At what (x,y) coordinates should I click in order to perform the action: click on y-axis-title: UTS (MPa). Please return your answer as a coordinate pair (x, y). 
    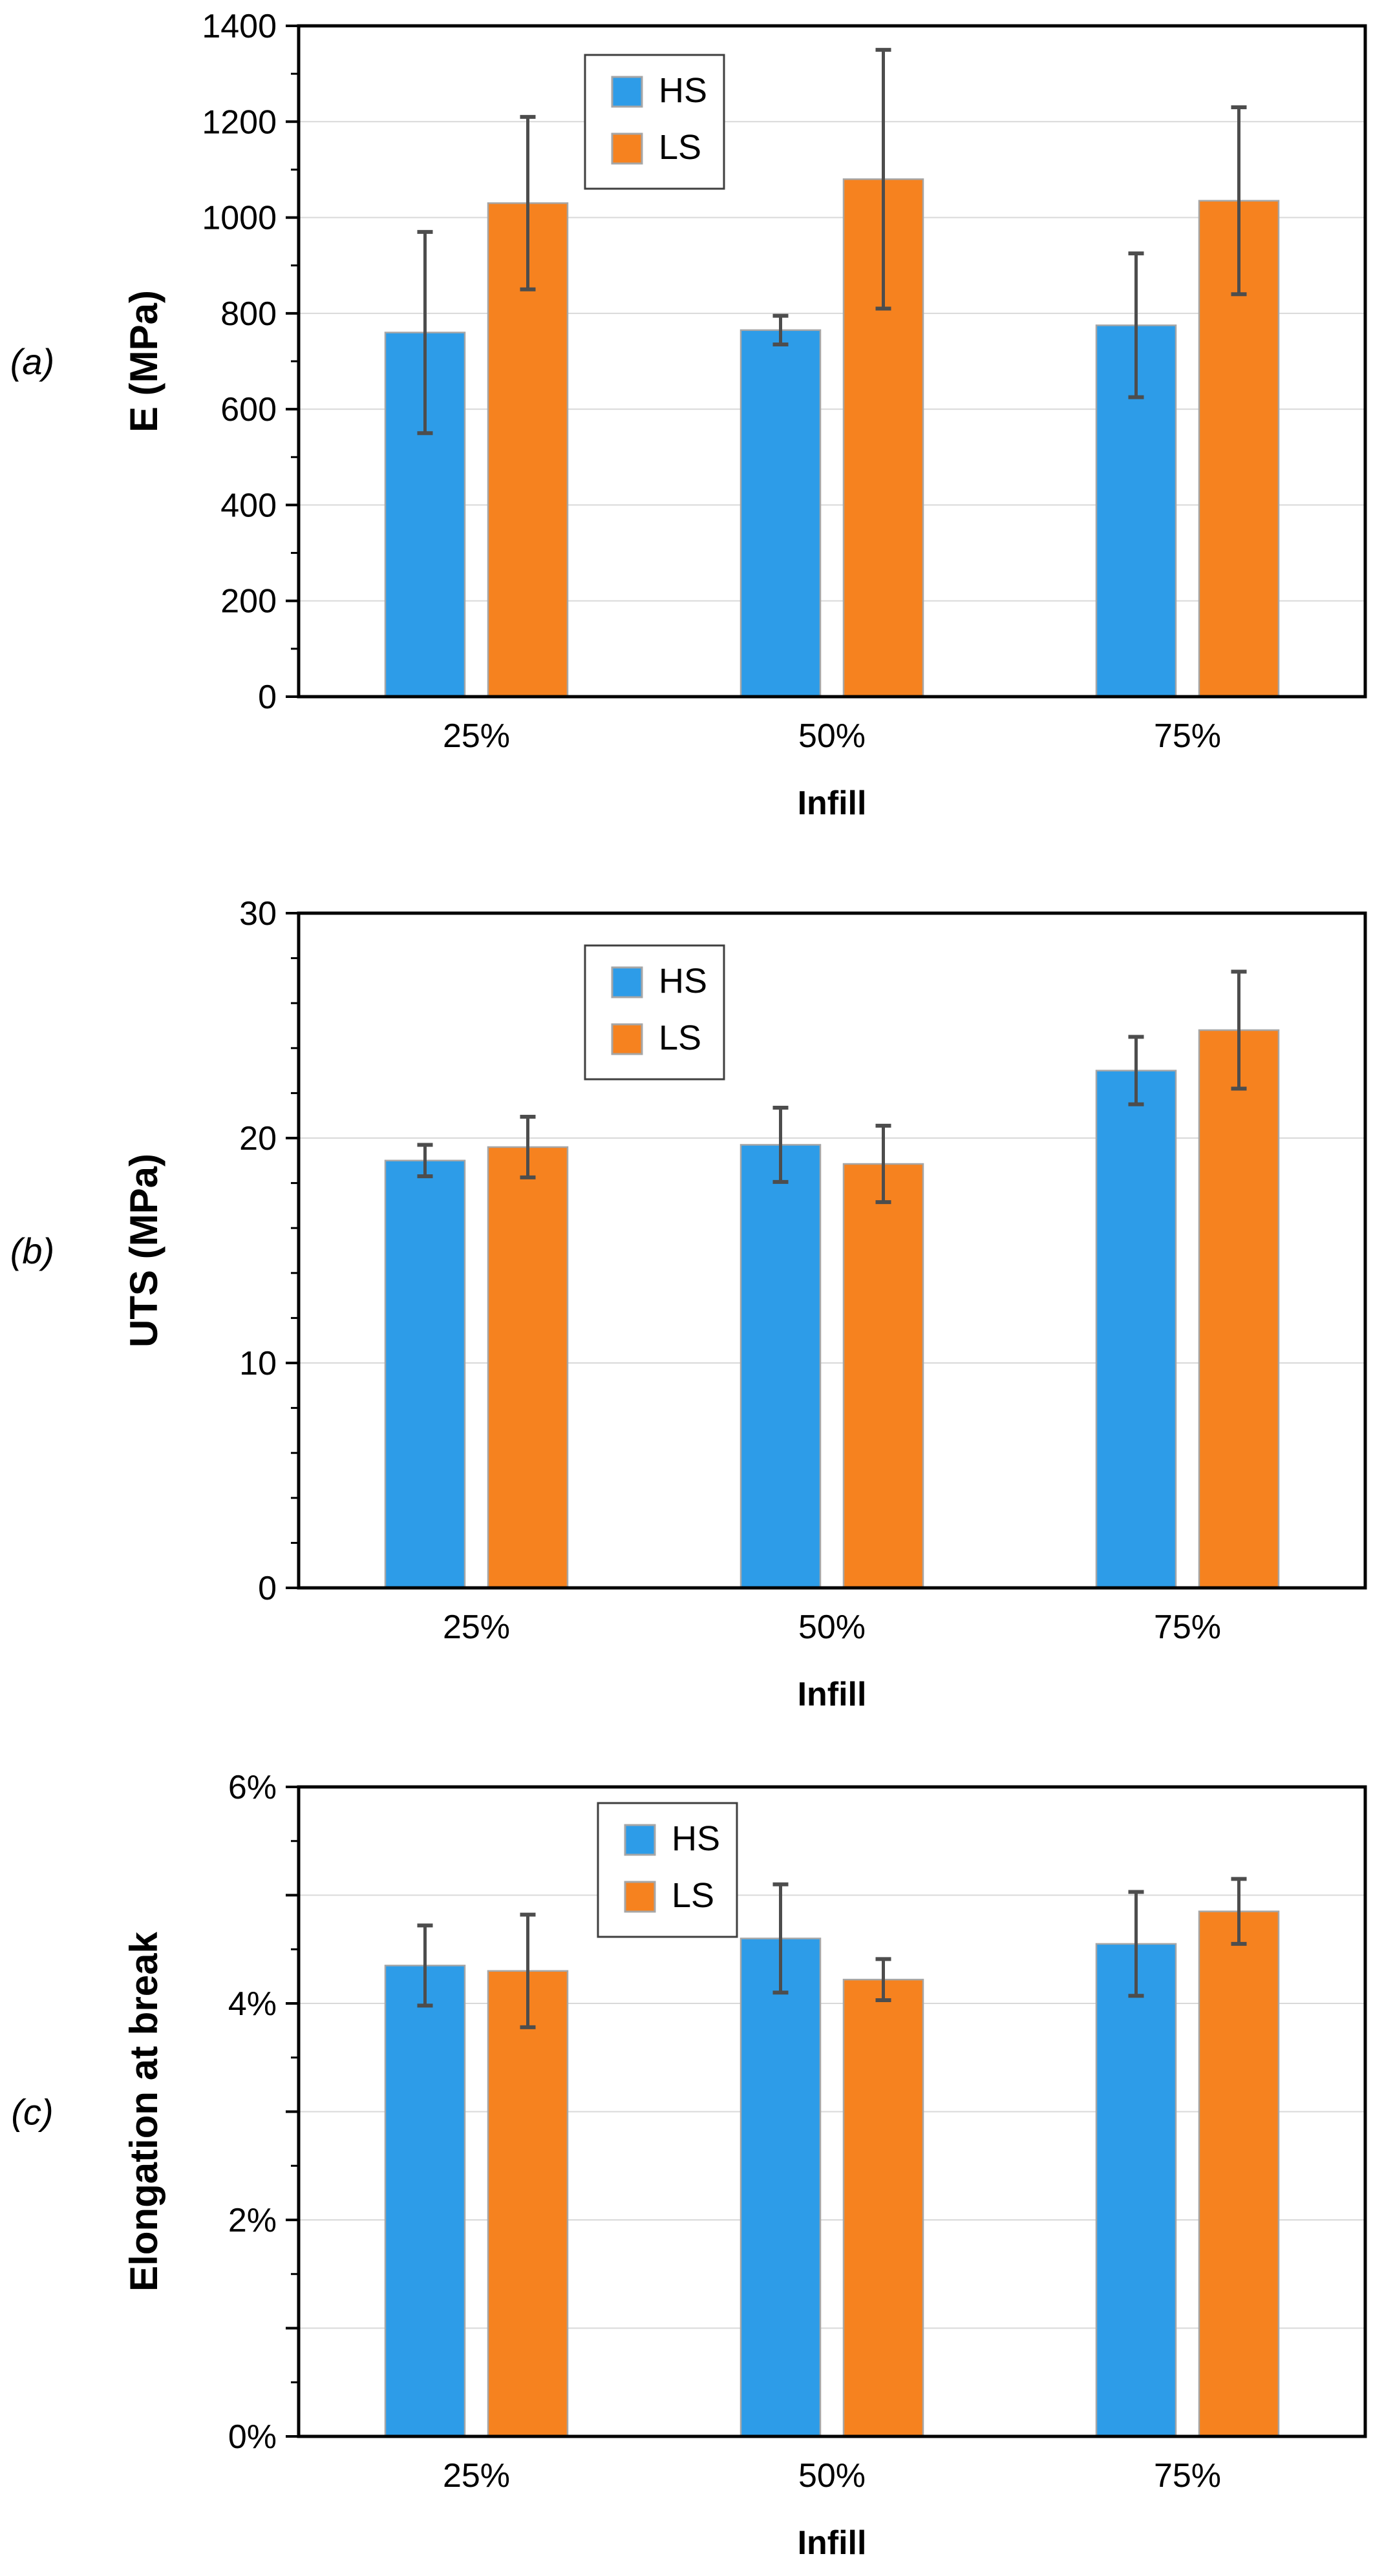
    Looking at the image, I should click on (143, 1250).